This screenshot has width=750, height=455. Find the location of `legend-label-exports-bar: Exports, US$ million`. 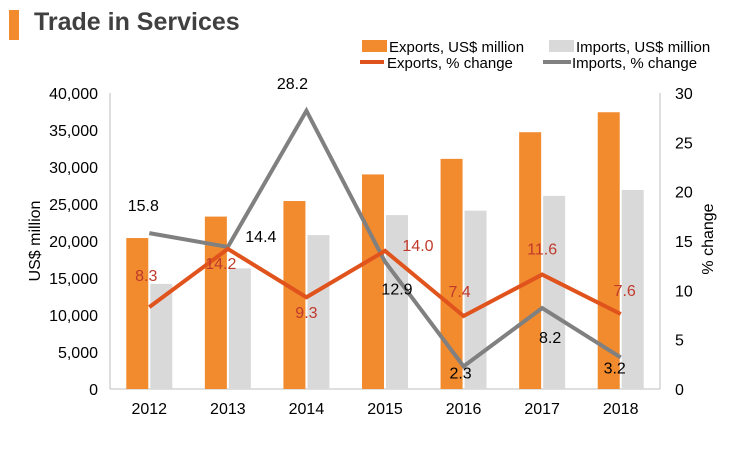

legend-label-exports-bar: Exports, US$ million is located at coordinates (456, 47).